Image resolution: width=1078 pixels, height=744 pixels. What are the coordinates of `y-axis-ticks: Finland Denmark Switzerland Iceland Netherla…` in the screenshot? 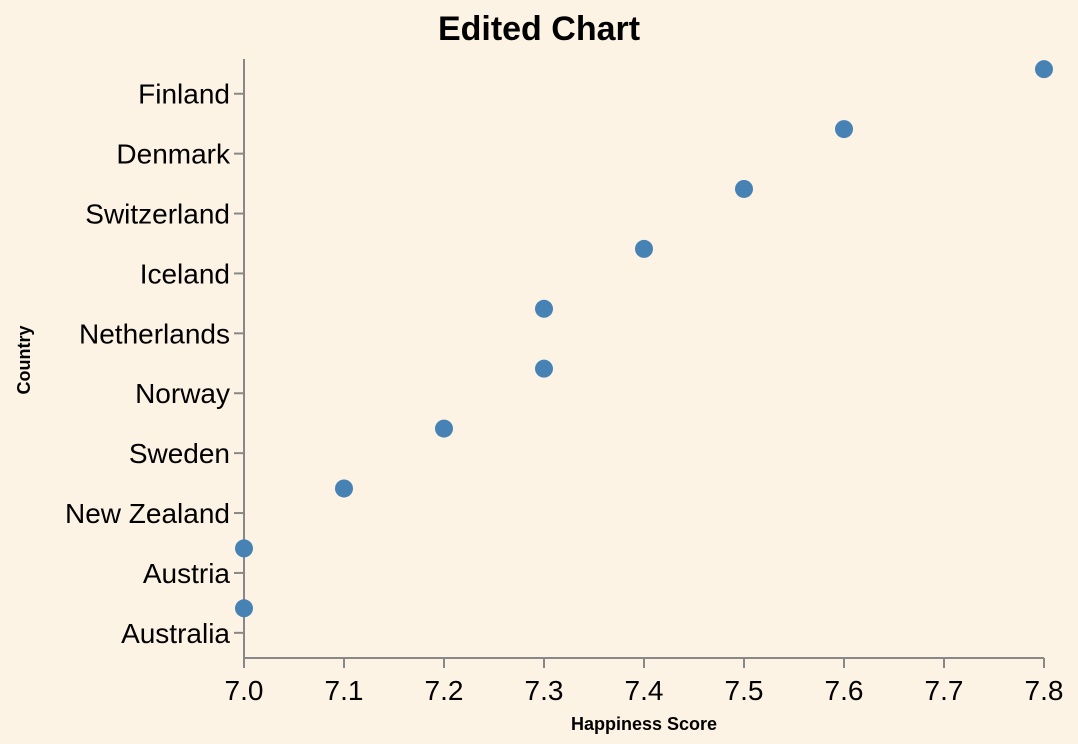 It's located at (154, 364).